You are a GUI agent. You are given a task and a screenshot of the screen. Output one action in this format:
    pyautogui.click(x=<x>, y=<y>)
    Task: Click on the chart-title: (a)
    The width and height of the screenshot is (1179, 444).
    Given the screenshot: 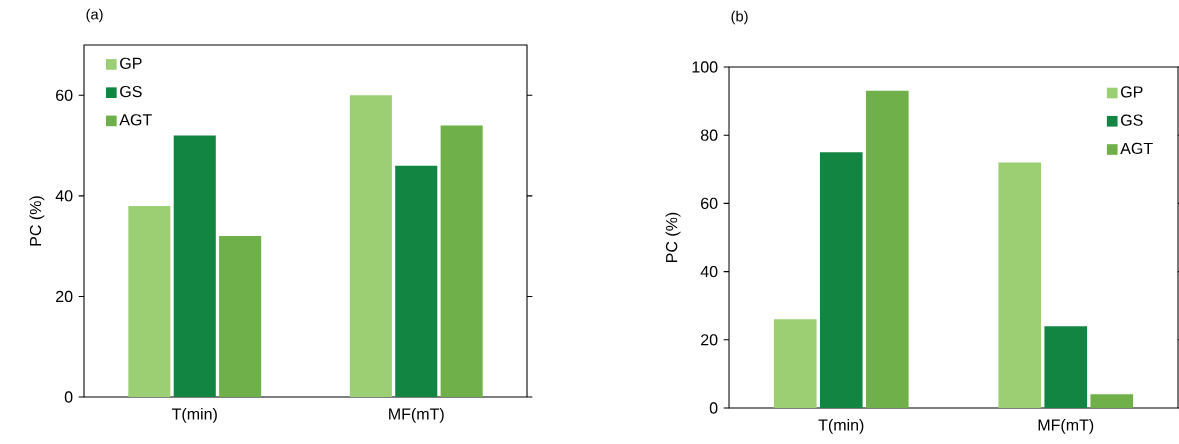 What is the action you would take?
    pyautogui.click(x=94, y=15)
    